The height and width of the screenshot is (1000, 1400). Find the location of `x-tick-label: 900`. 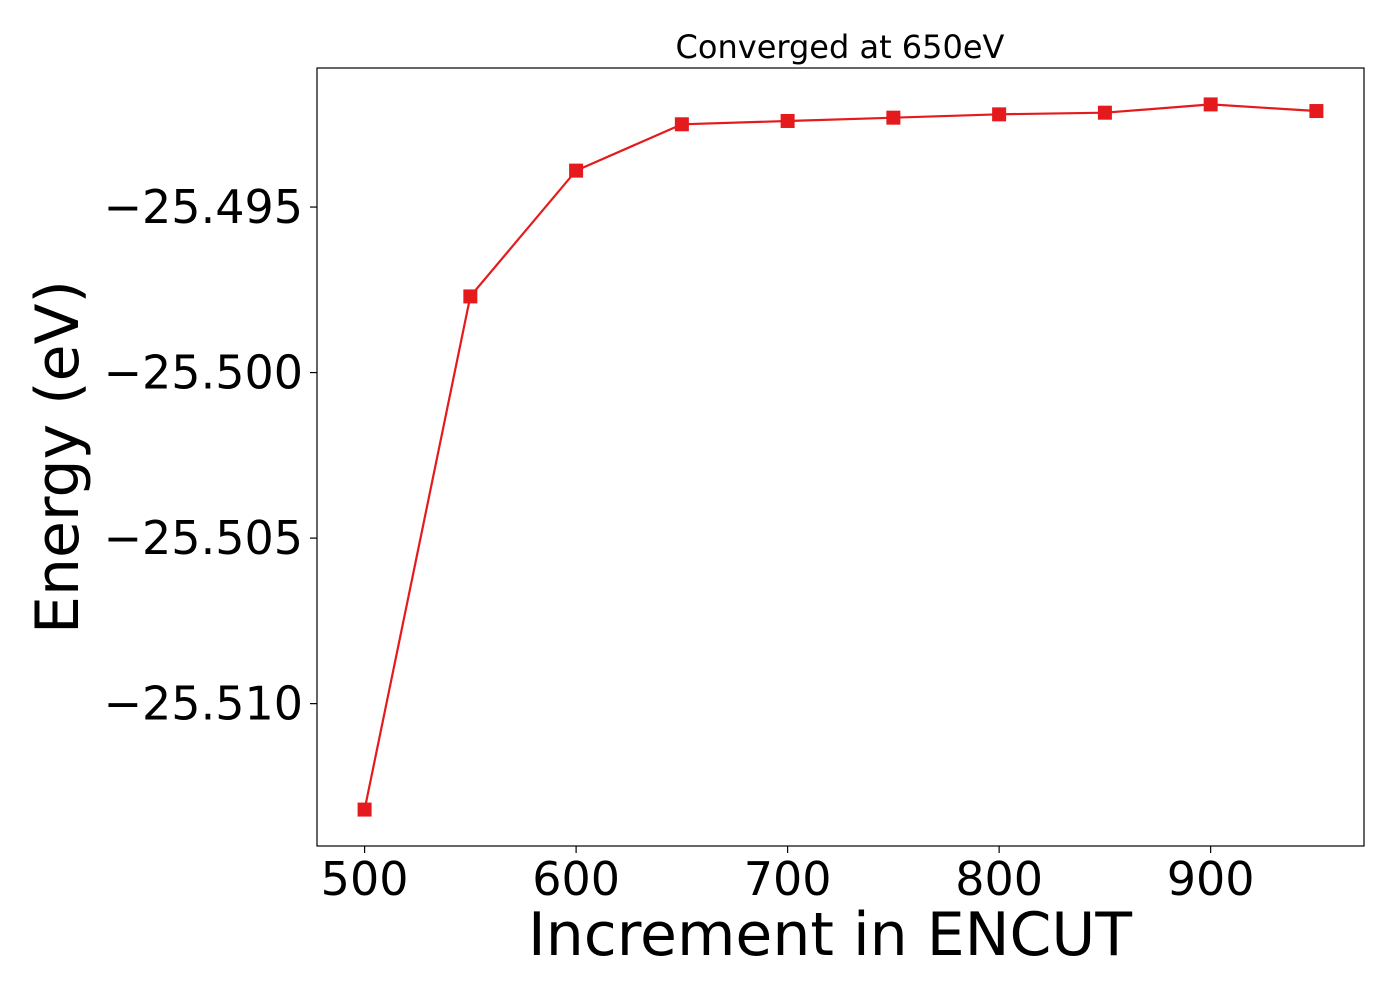

x-tick-label: 900 is located at coordinates (1211, 879).